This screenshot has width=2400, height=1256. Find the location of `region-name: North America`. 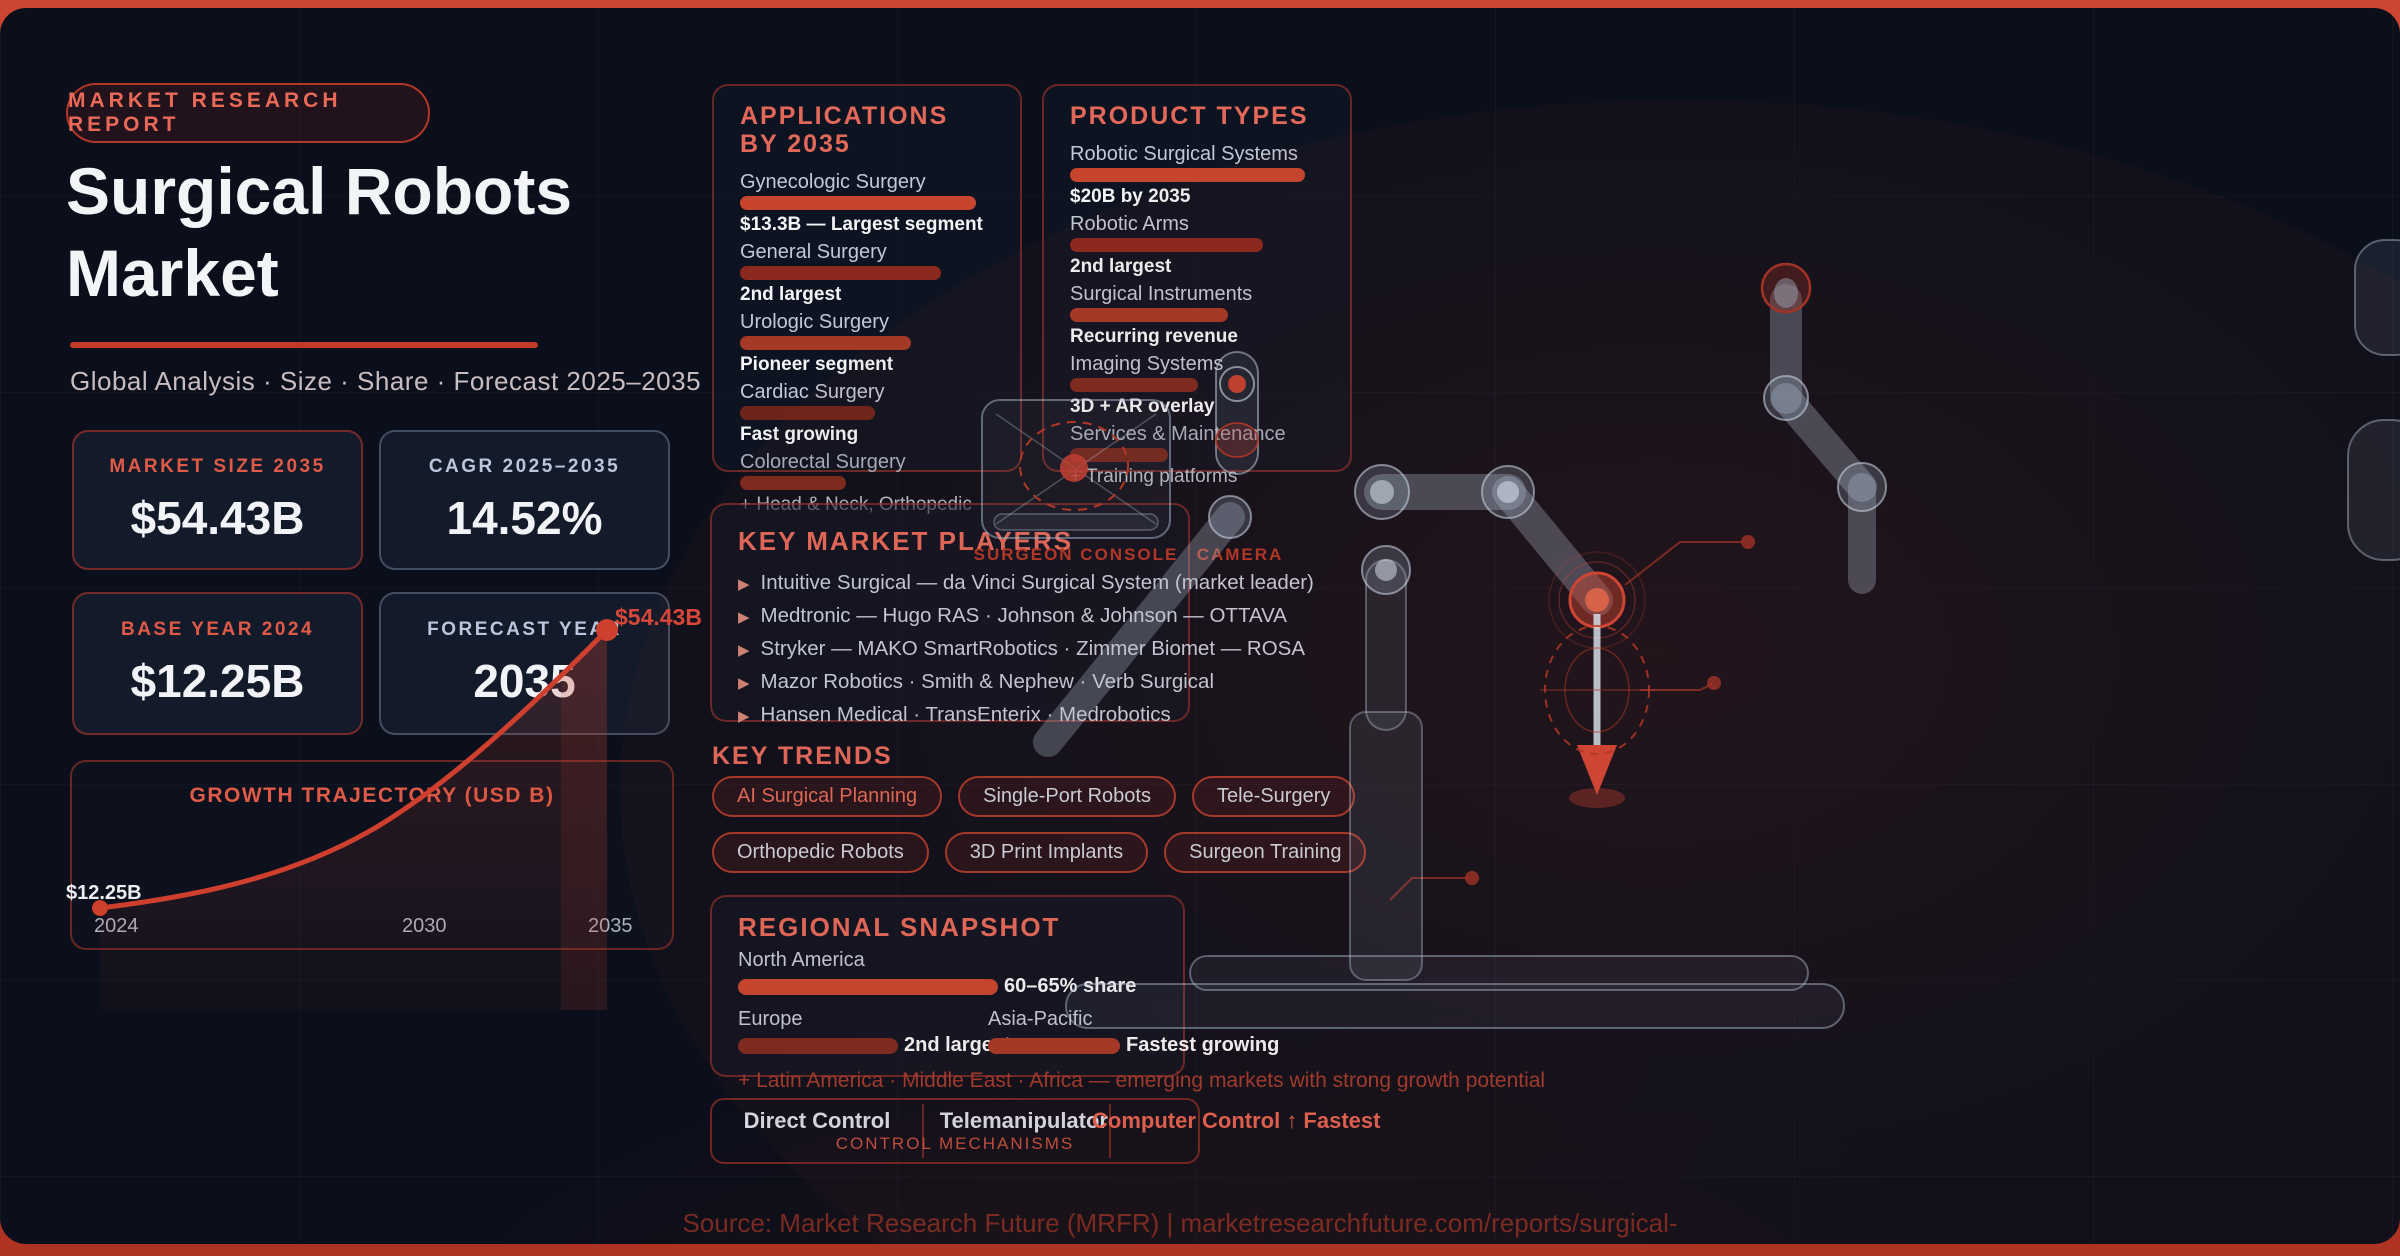

region-name: North America is located at coordinates (801, 960).